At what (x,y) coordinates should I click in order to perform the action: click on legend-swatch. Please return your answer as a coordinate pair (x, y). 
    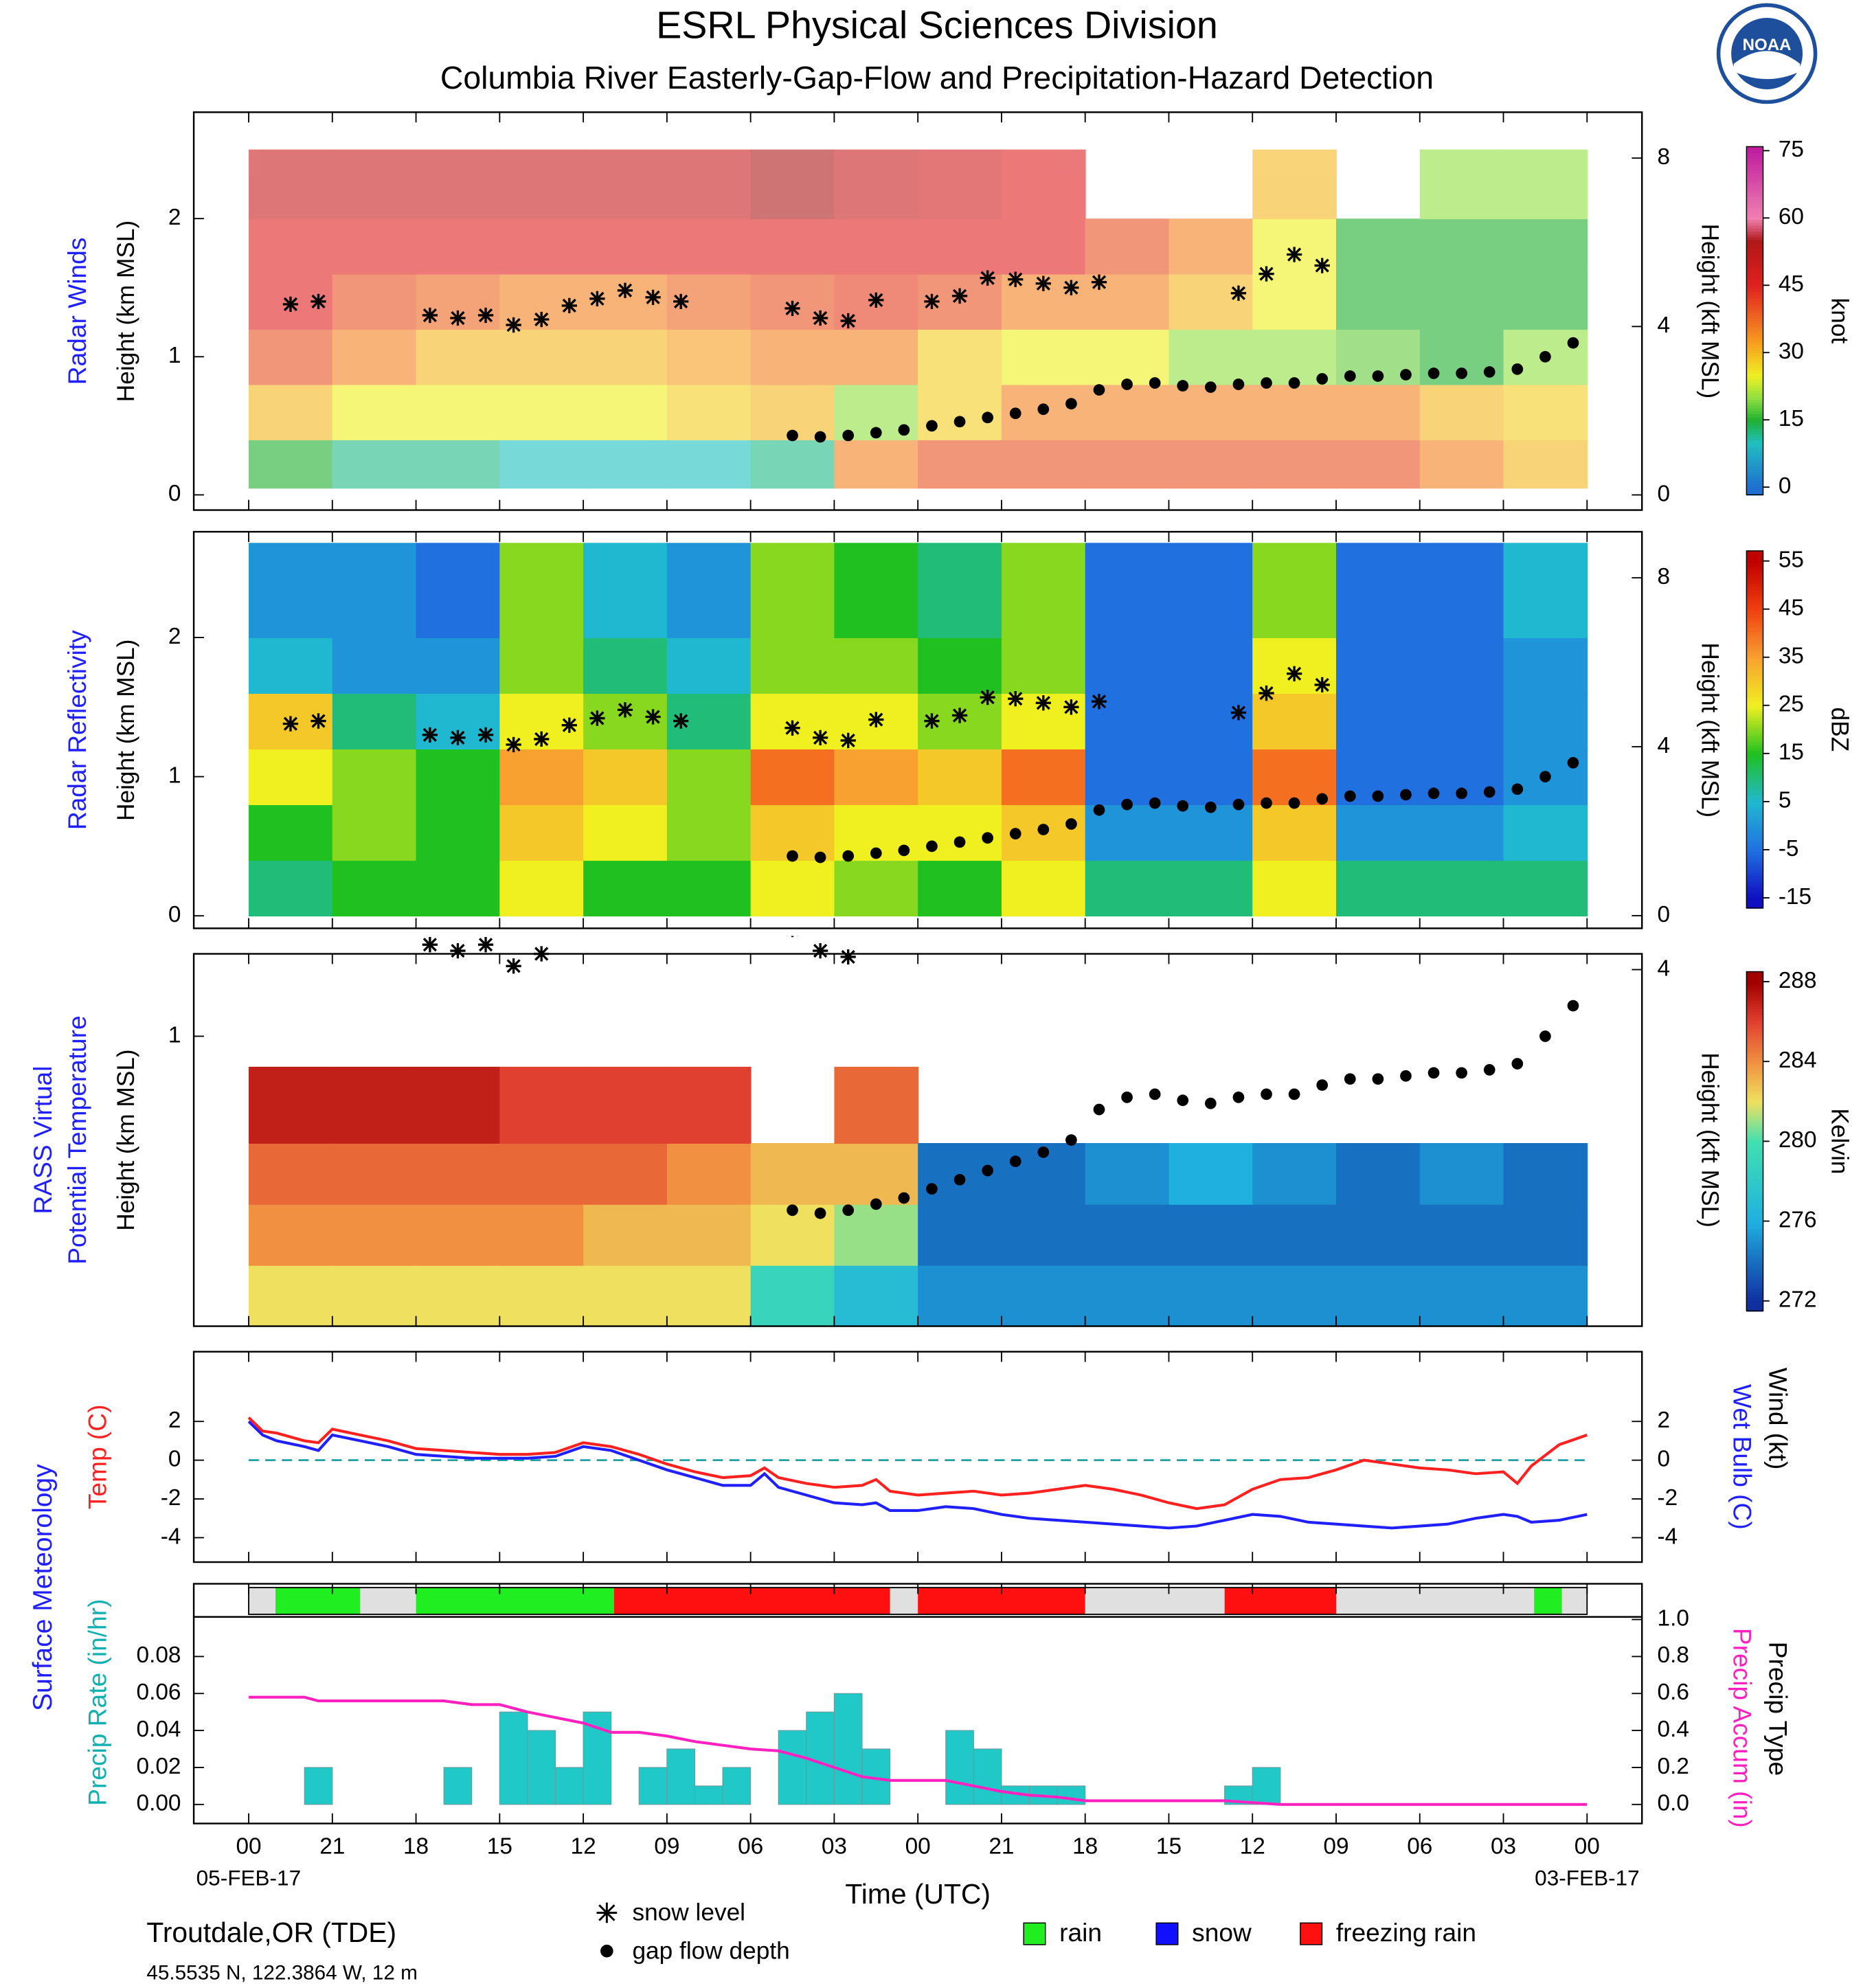
    Looking at the image, I should click on (1034, 1933).